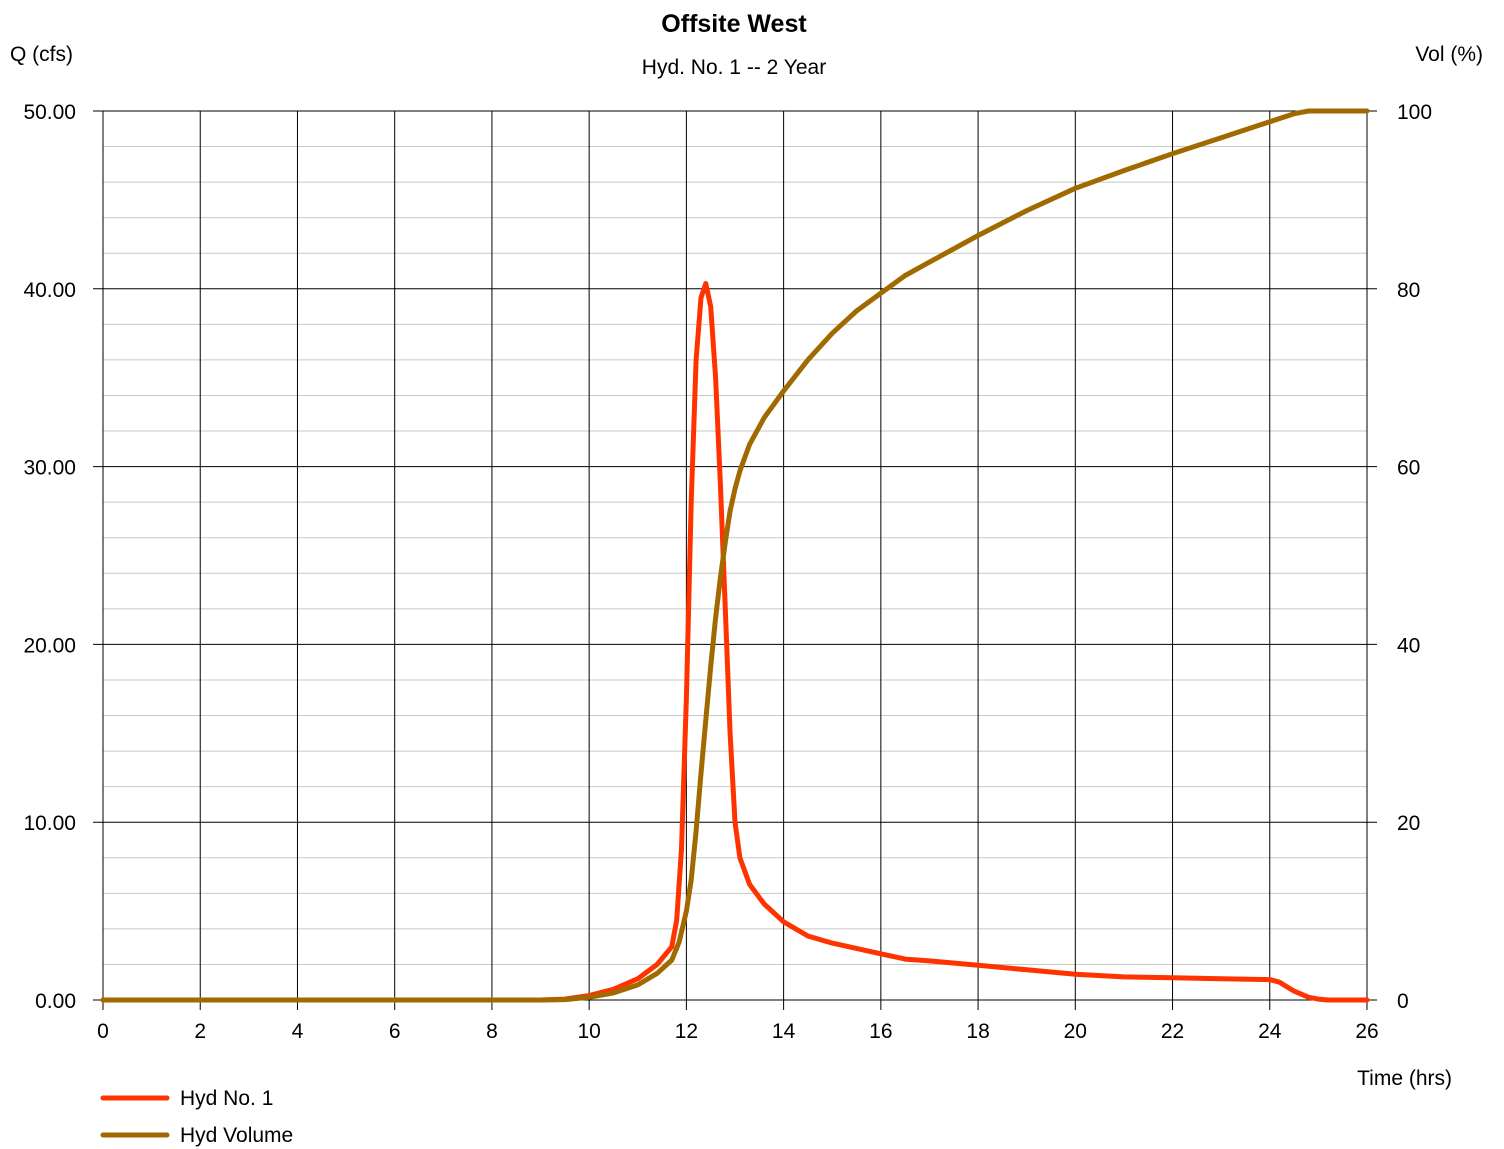  What do you see at coordinates (49, 645) in the screenshot?
I see `y-tick-label: 20.00` at bounding box center [49, 645].